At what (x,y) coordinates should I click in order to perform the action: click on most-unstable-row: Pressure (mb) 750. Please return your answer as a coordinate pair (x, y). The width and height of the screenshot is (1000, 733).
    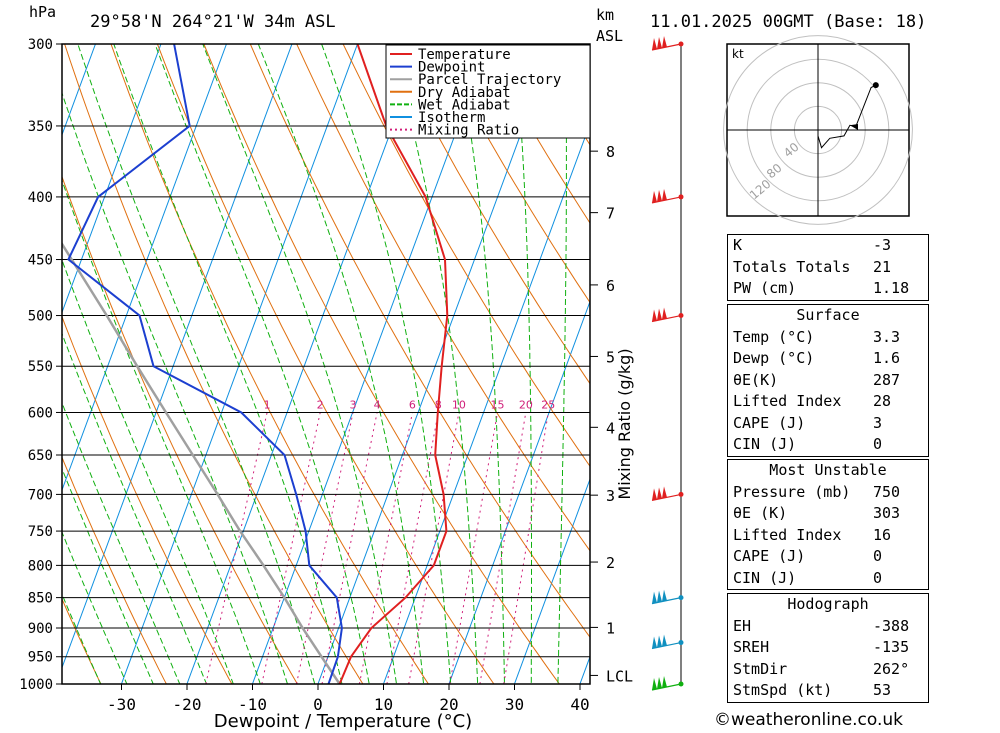
    Looking at the image, I should click on (828, 493).